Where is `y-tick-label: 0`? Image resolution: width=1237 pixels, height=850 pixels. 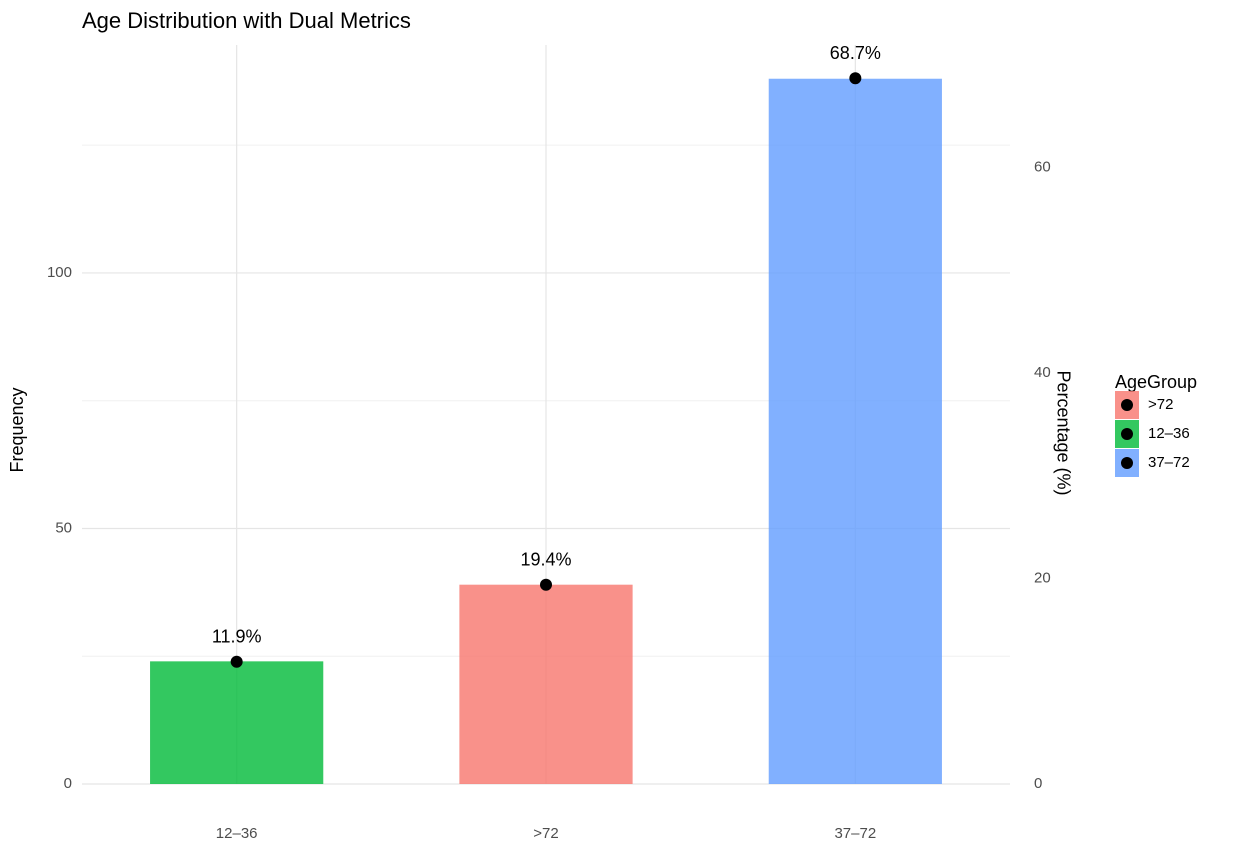 y-tick-label: 0 is located at coordinates (68, 783).